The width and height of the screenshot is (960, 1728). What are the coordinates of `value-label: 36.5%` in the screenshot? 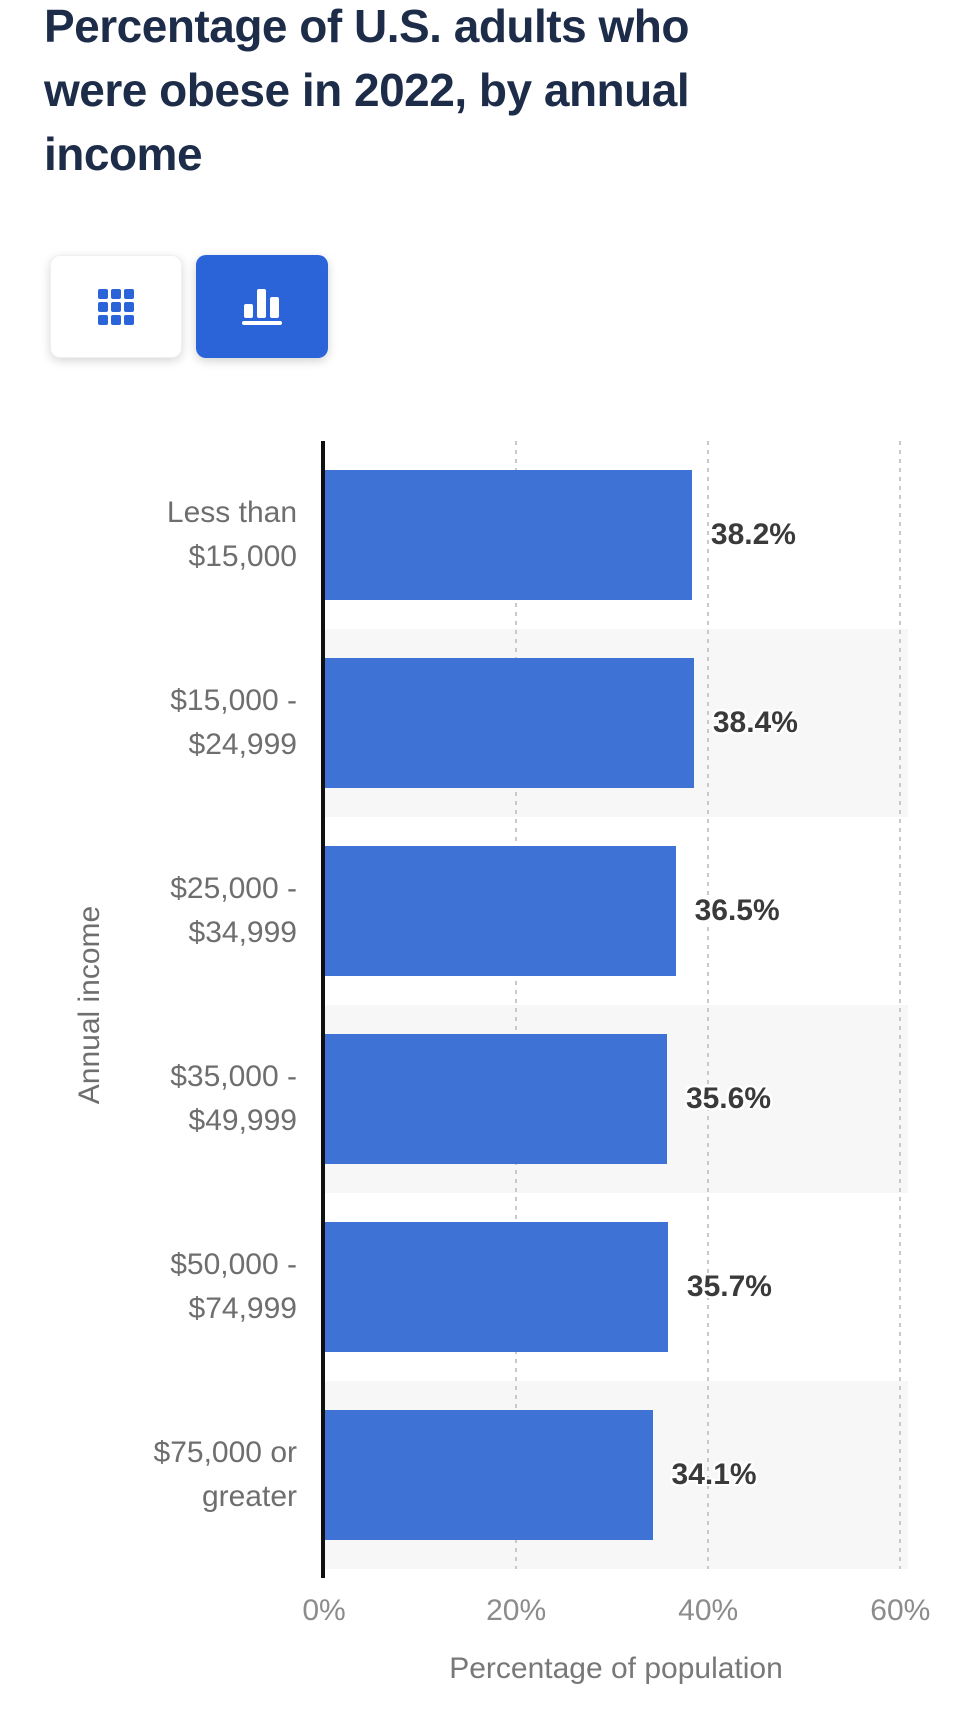 It's located at (737, 910).